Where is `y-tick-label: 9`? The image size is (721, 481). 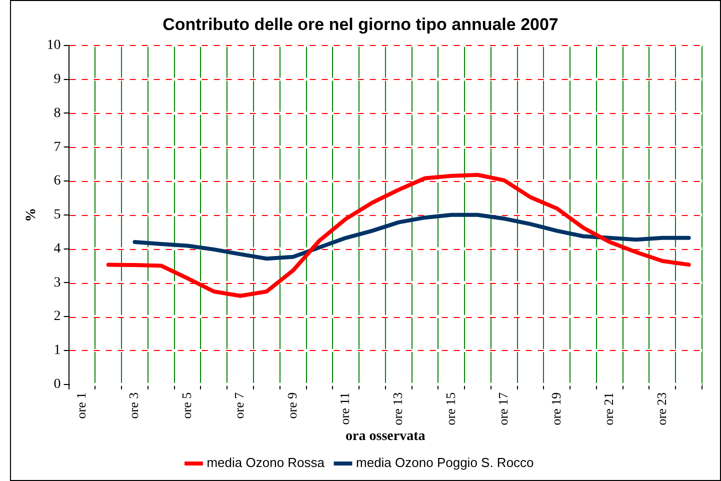 y-tick-label: 9 is located at coordinates (57, 79).